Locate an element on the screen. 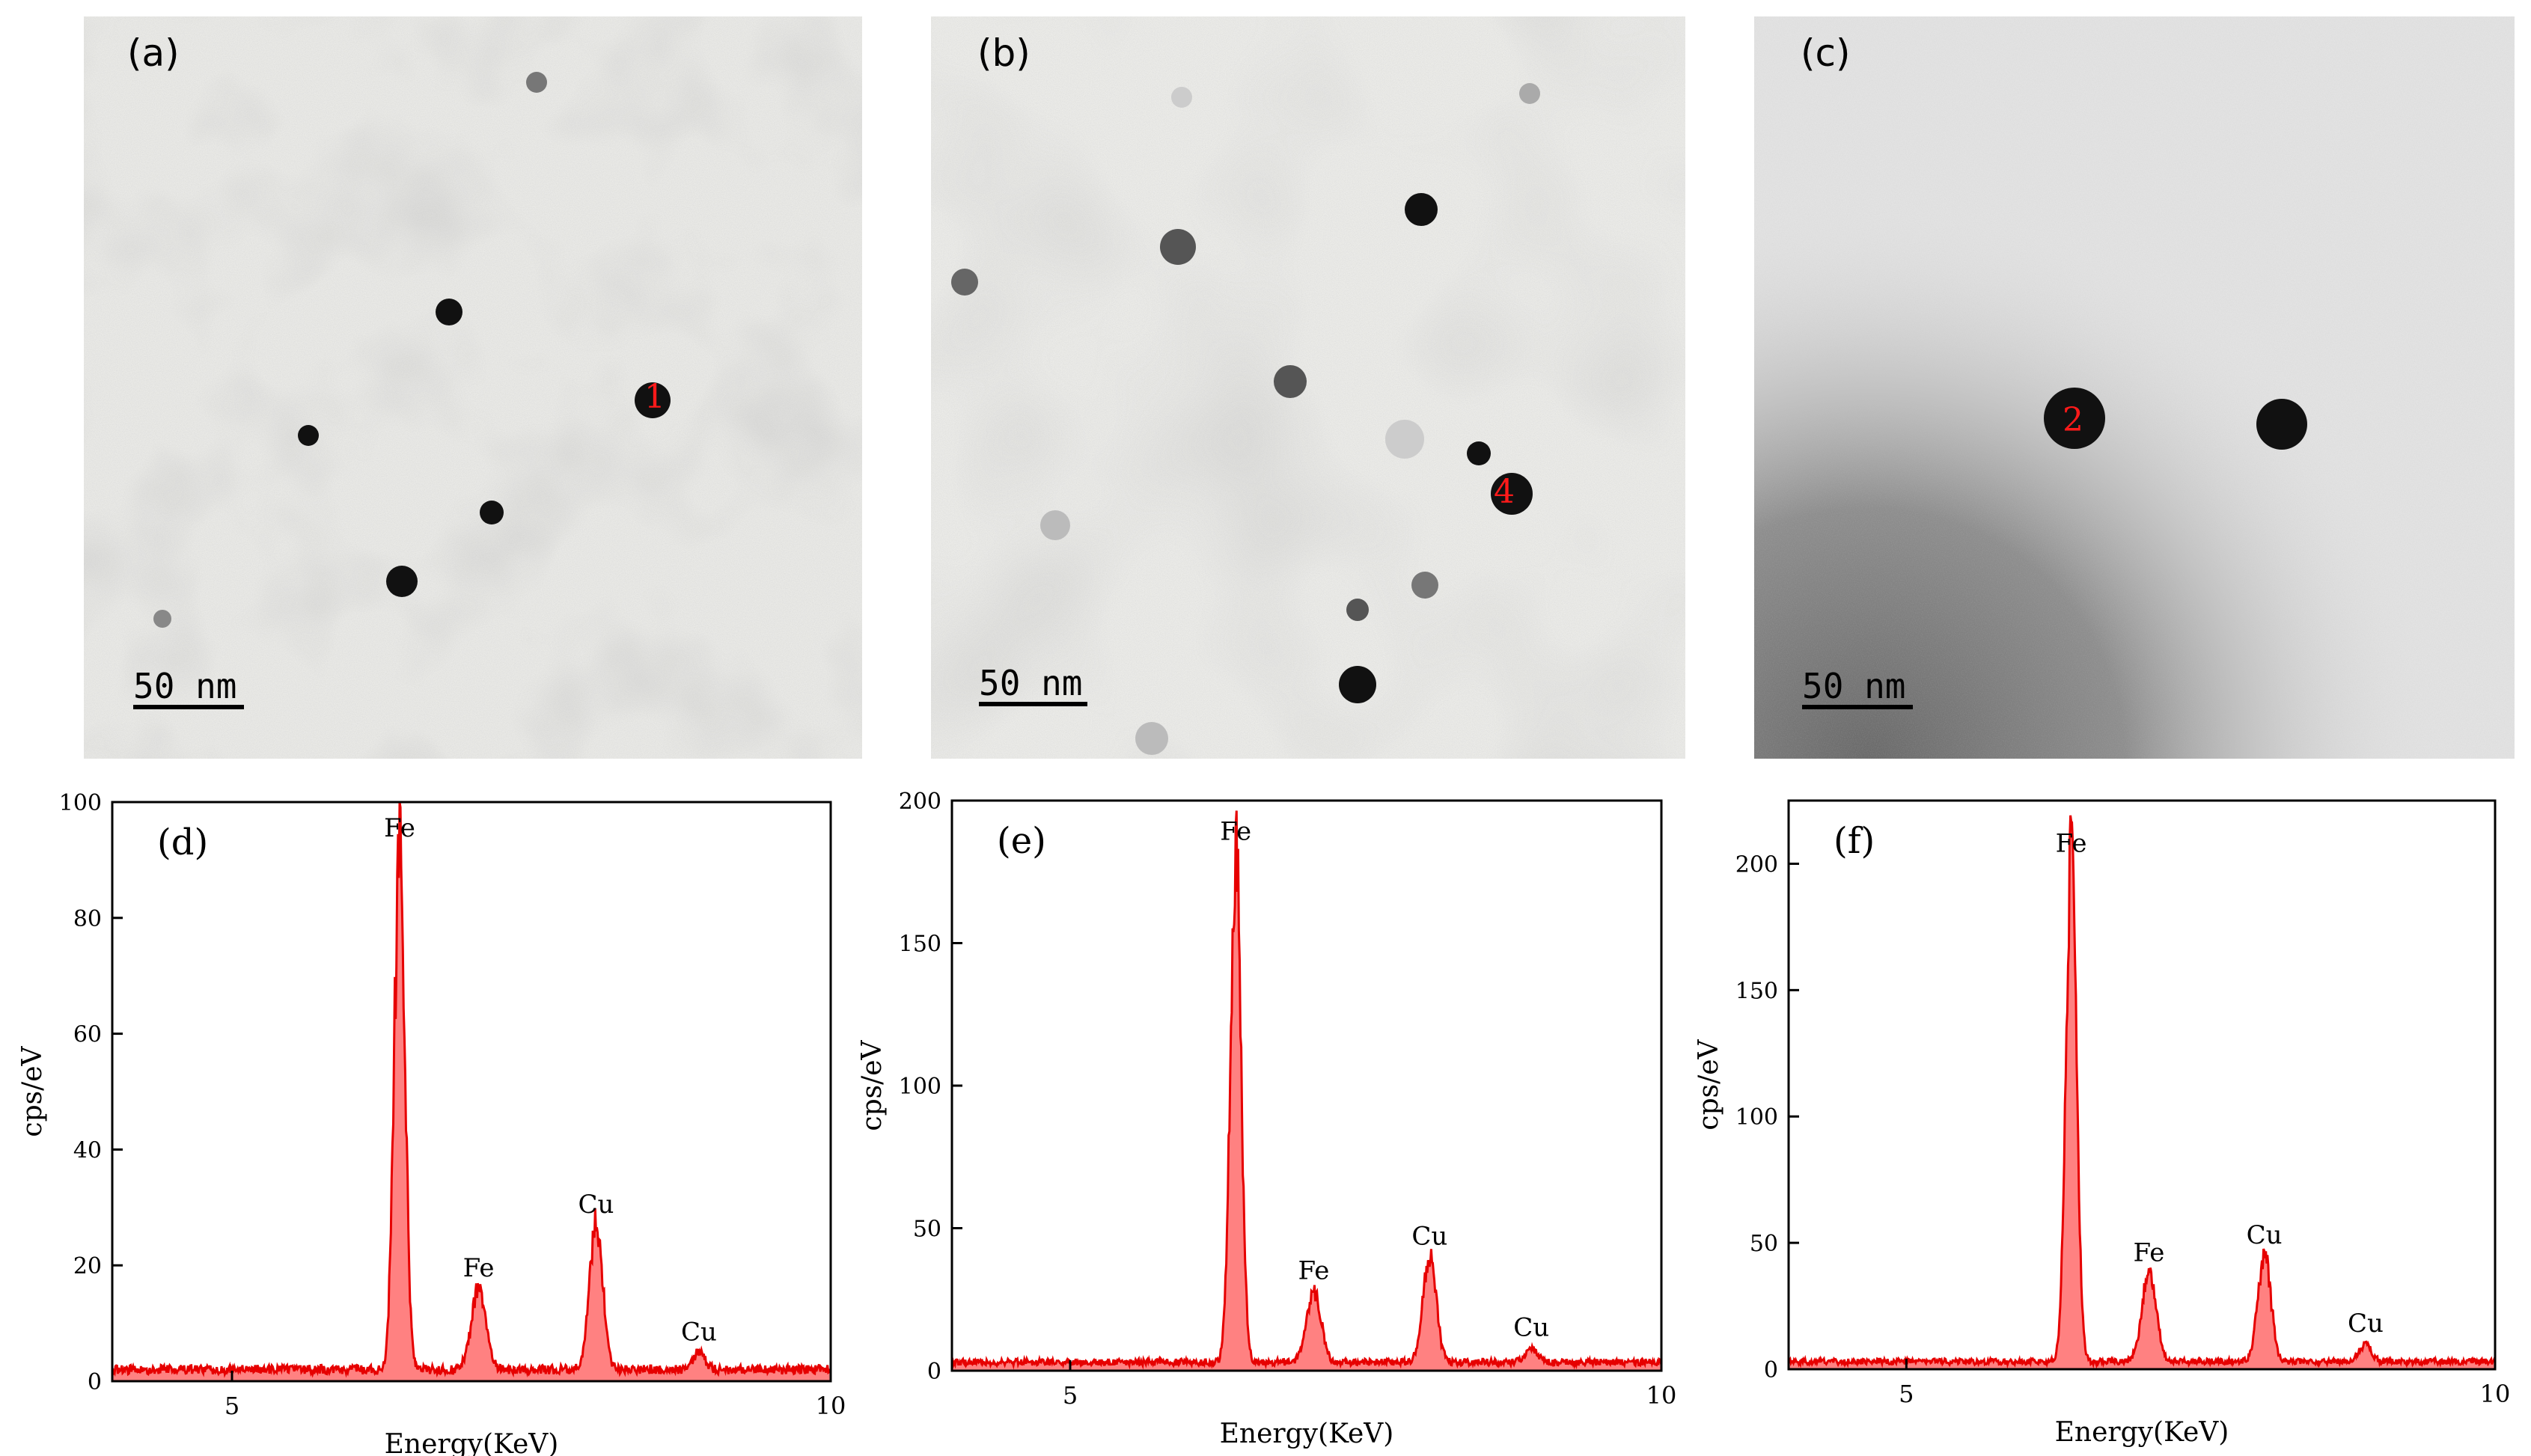 The width and height of the screenshot is (2531, 1456). scale-bar-label-b: 50 nm is located at coordinates (1031, 683).